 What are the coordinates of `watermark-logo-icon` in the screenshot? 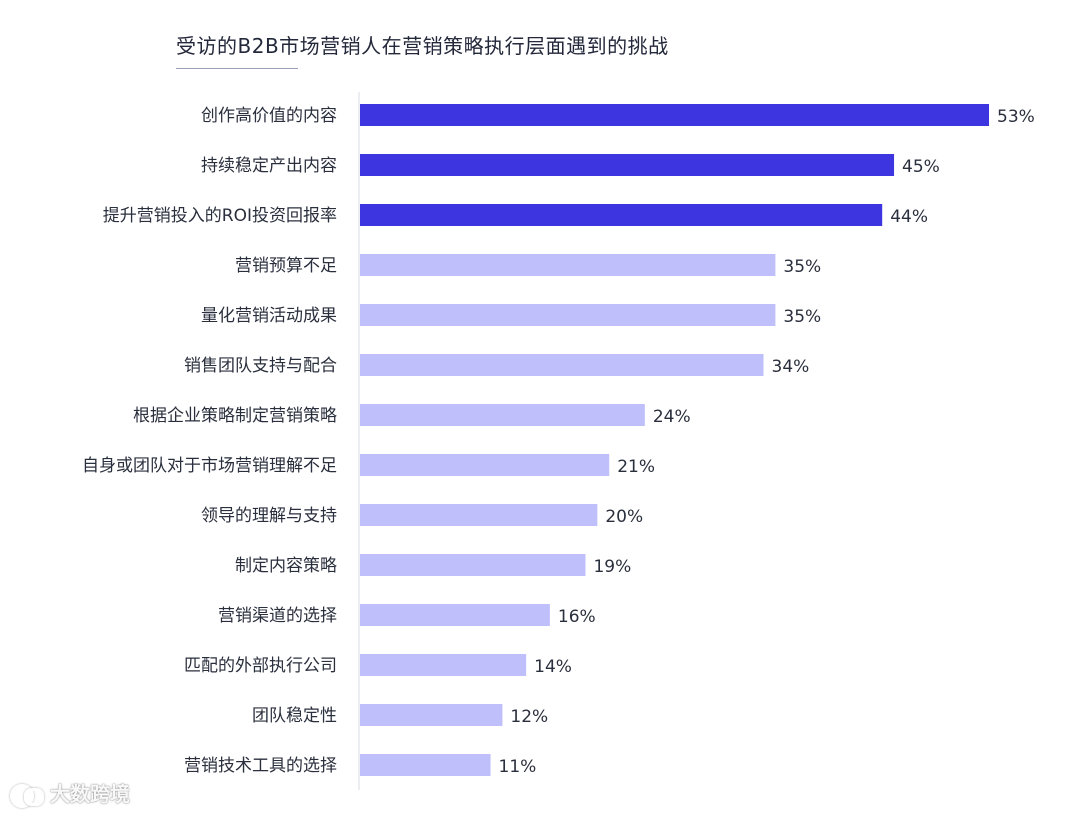 It's located at (27, 795).